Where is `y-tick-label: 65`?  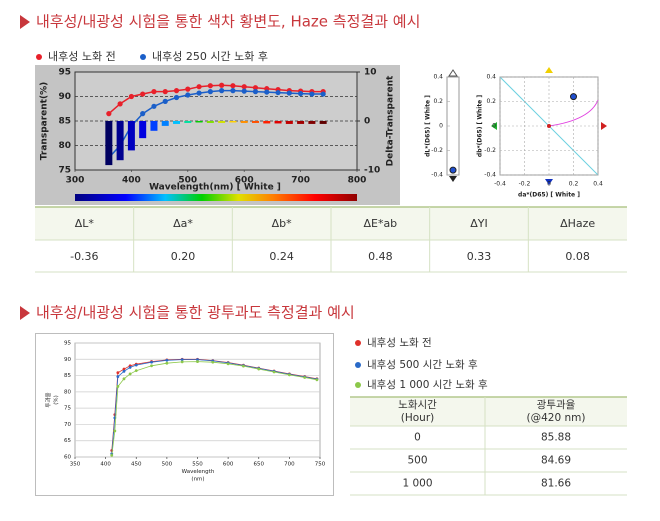
y-tick-label: 65 is located at coordinates (67, 441).